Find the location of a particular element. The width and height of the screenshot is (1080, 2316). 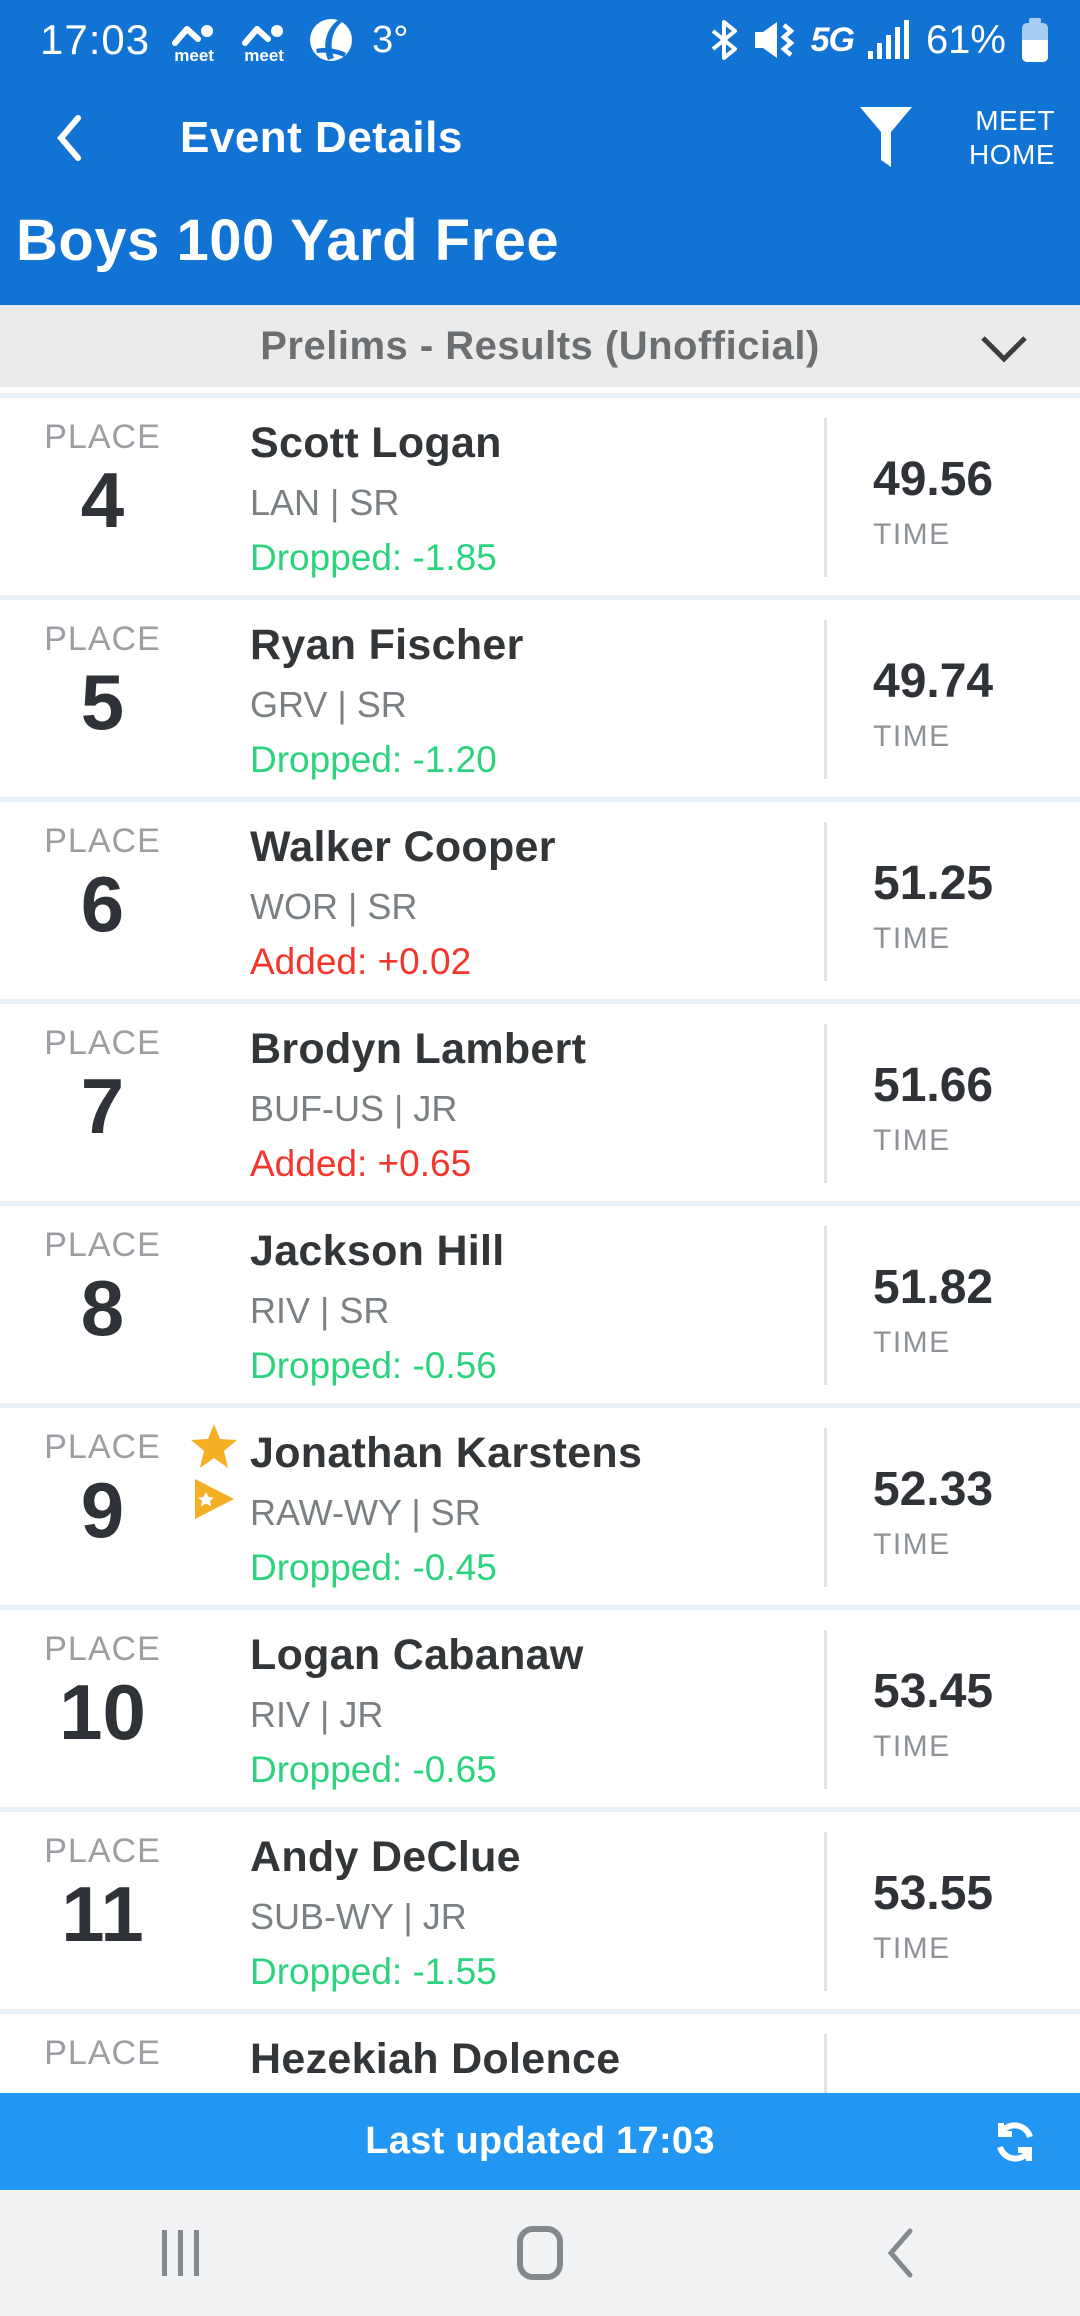

time-delta: Dropped: -1.55 is located at coordinates (373, 1971).